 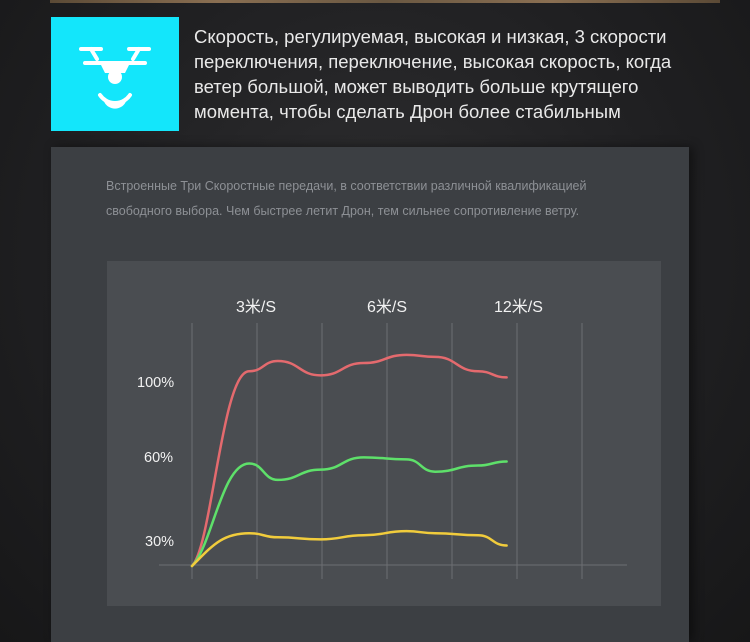 What do you see at coordinates (160, 542) in the screenshot?
I see `y-label-30: 30%` at bounding box center [160, 542].